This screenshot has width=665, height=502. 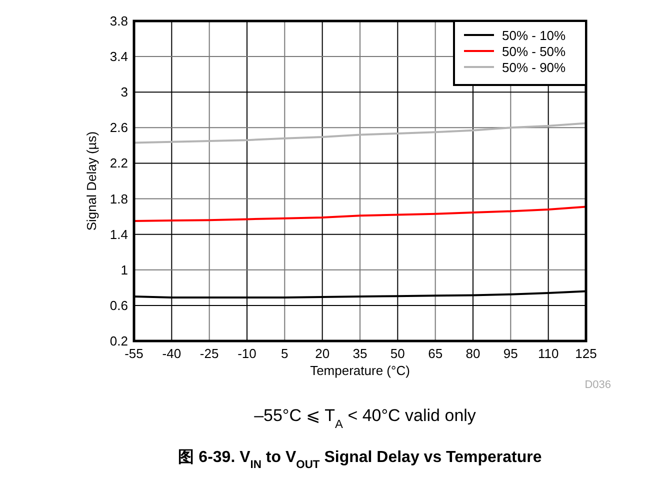 What do you see at coordinates (534, 51) in the screenshot?
I see `legend-label: 50% - 50%` at bounding box center [534, 51].